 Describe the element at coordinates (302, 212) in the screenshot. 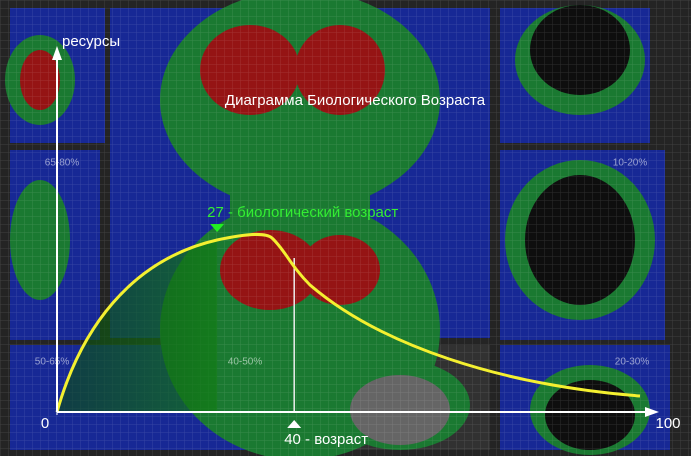

I see `bio-age-label: 27 - биологический возраст` at that location.